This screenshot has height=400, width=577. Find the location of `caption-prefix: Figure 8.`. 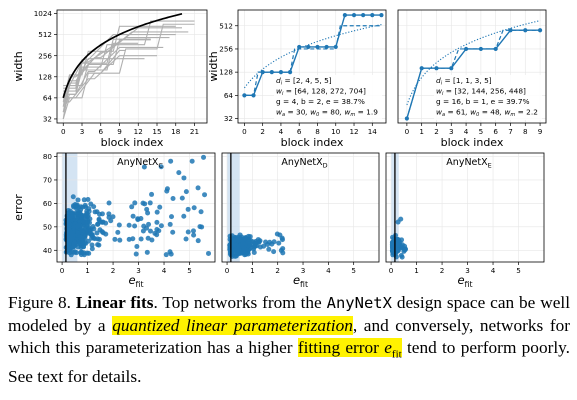

caption-prefix: Figure 8. is located at coordinates (39, 302).